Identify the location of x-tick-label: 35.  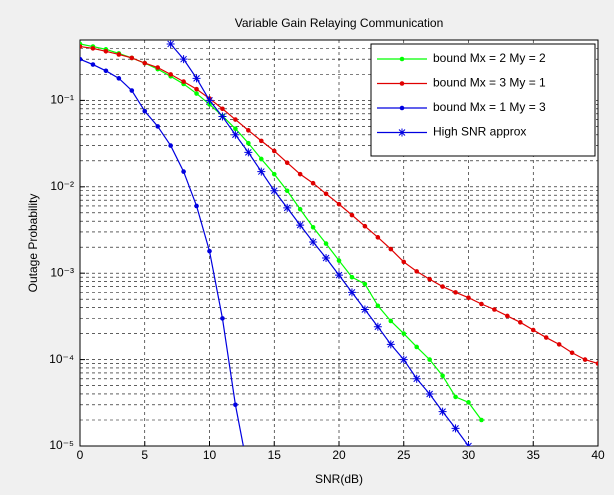
(534, 455).